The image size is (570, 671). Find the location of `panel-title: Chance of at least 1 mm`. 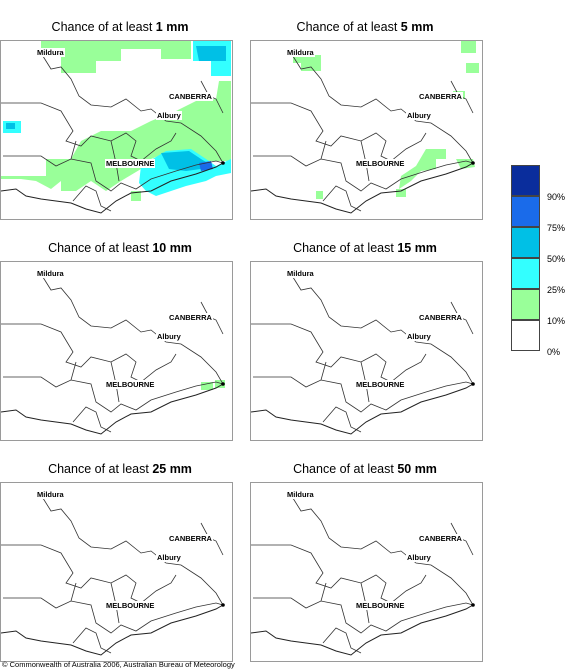

panel-title: Chance of at least 1 mm is located at coordinates (120, 27).